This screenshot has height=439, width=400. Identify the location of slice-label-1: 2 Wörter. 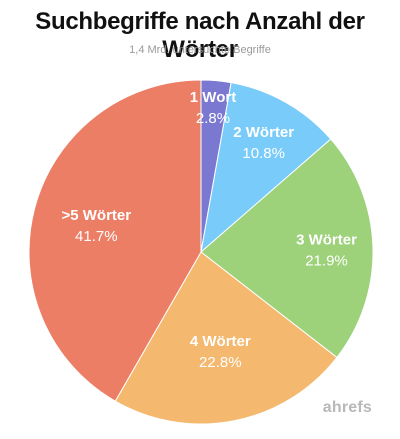
(263, 132).